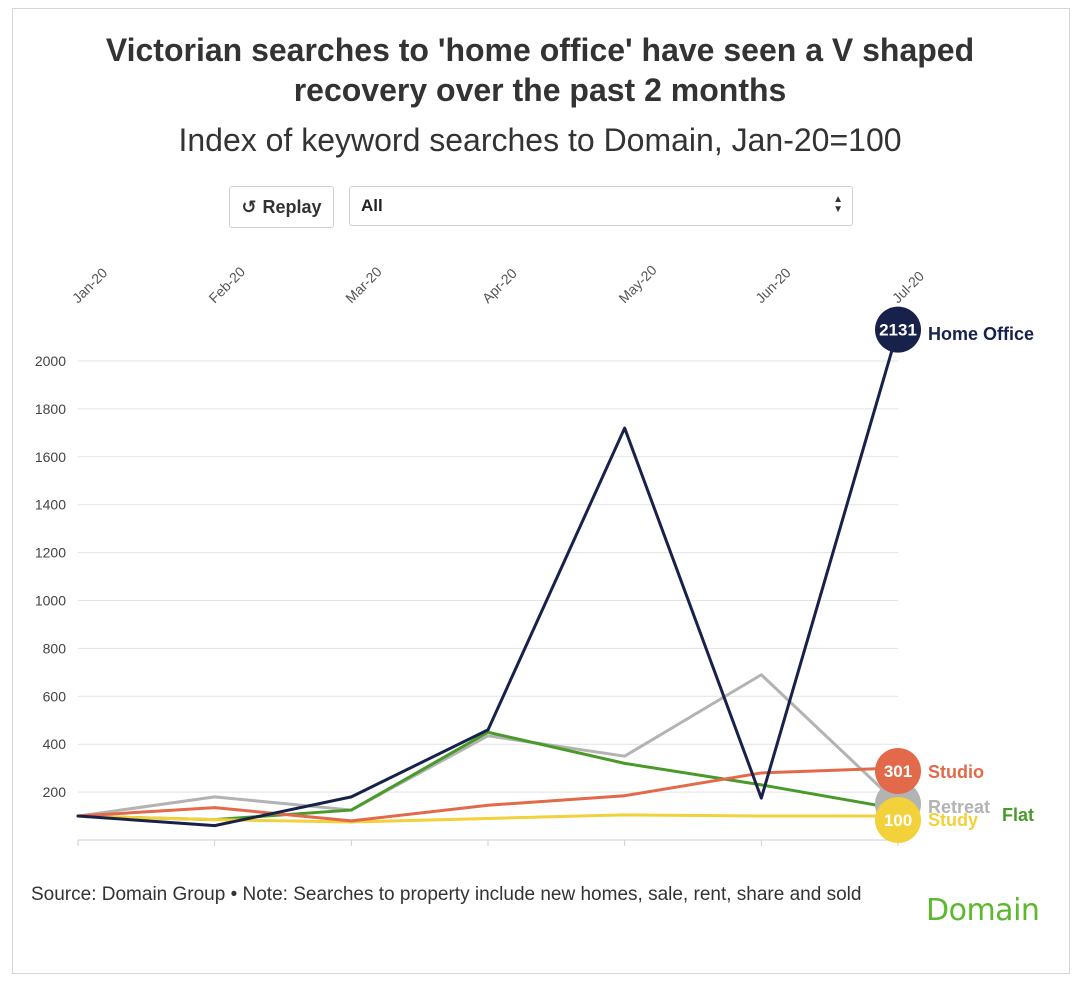 The image size is (1080, 988). What do you see at coordinates (983, 910) in the screenshot?
I see `domain-logo: Domain` at bounding box center [983, 910].